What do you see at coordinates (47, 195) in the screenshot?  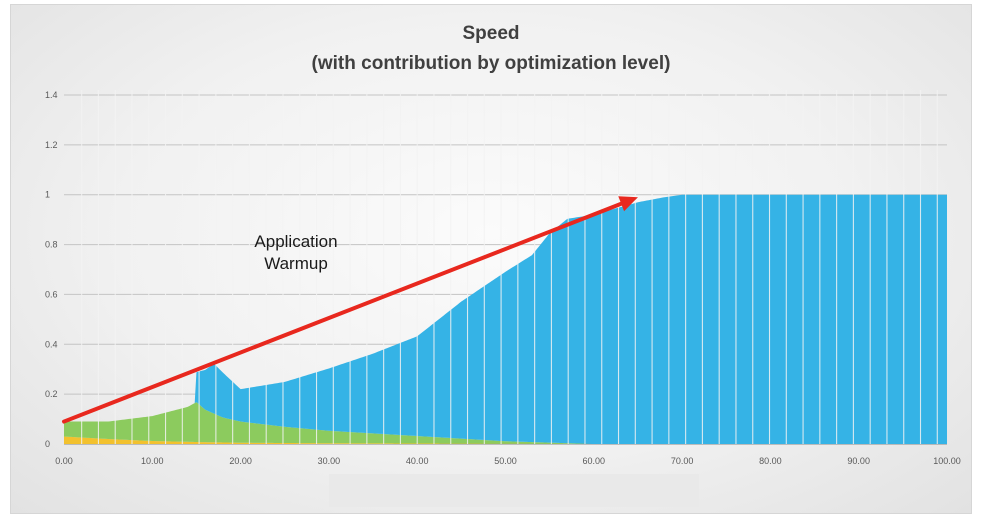 I see `y-tick-label: 1` at bounding box center [47, 195].